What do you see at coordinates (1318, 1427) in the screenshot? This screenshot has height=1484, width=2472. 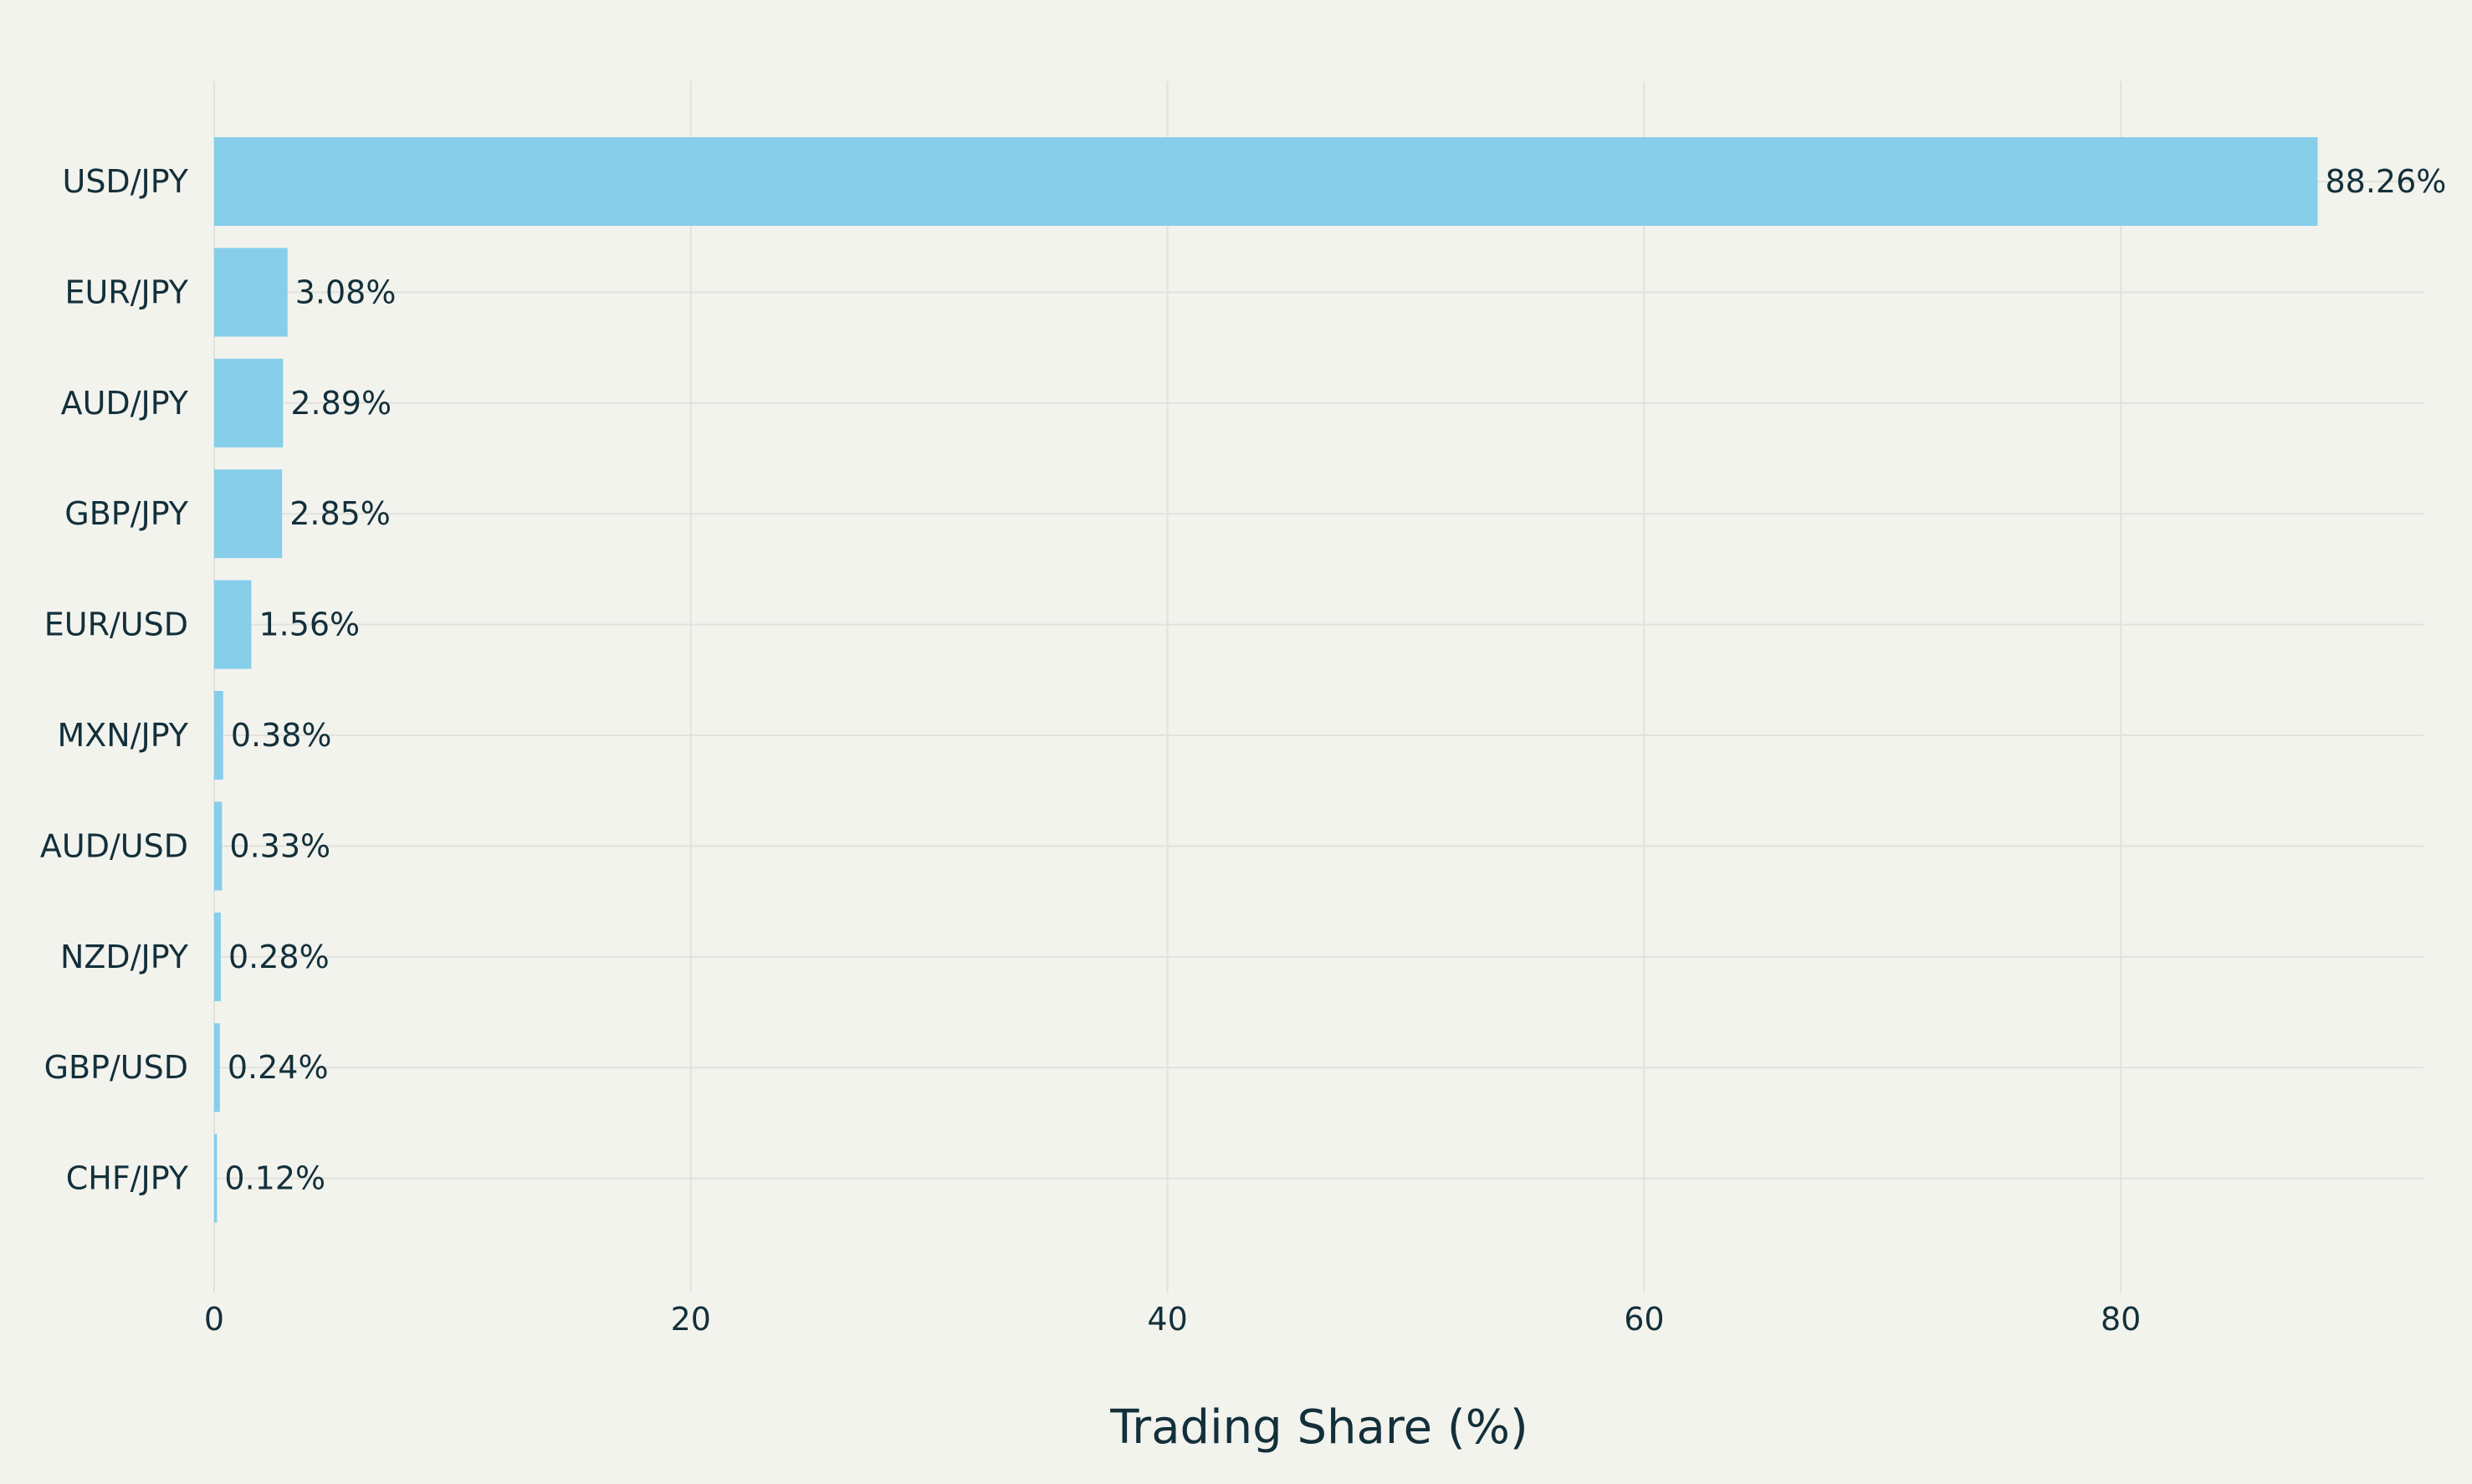 I see `x-axis-title: Trading Share (%)` at bounding box center [1318, 1427].